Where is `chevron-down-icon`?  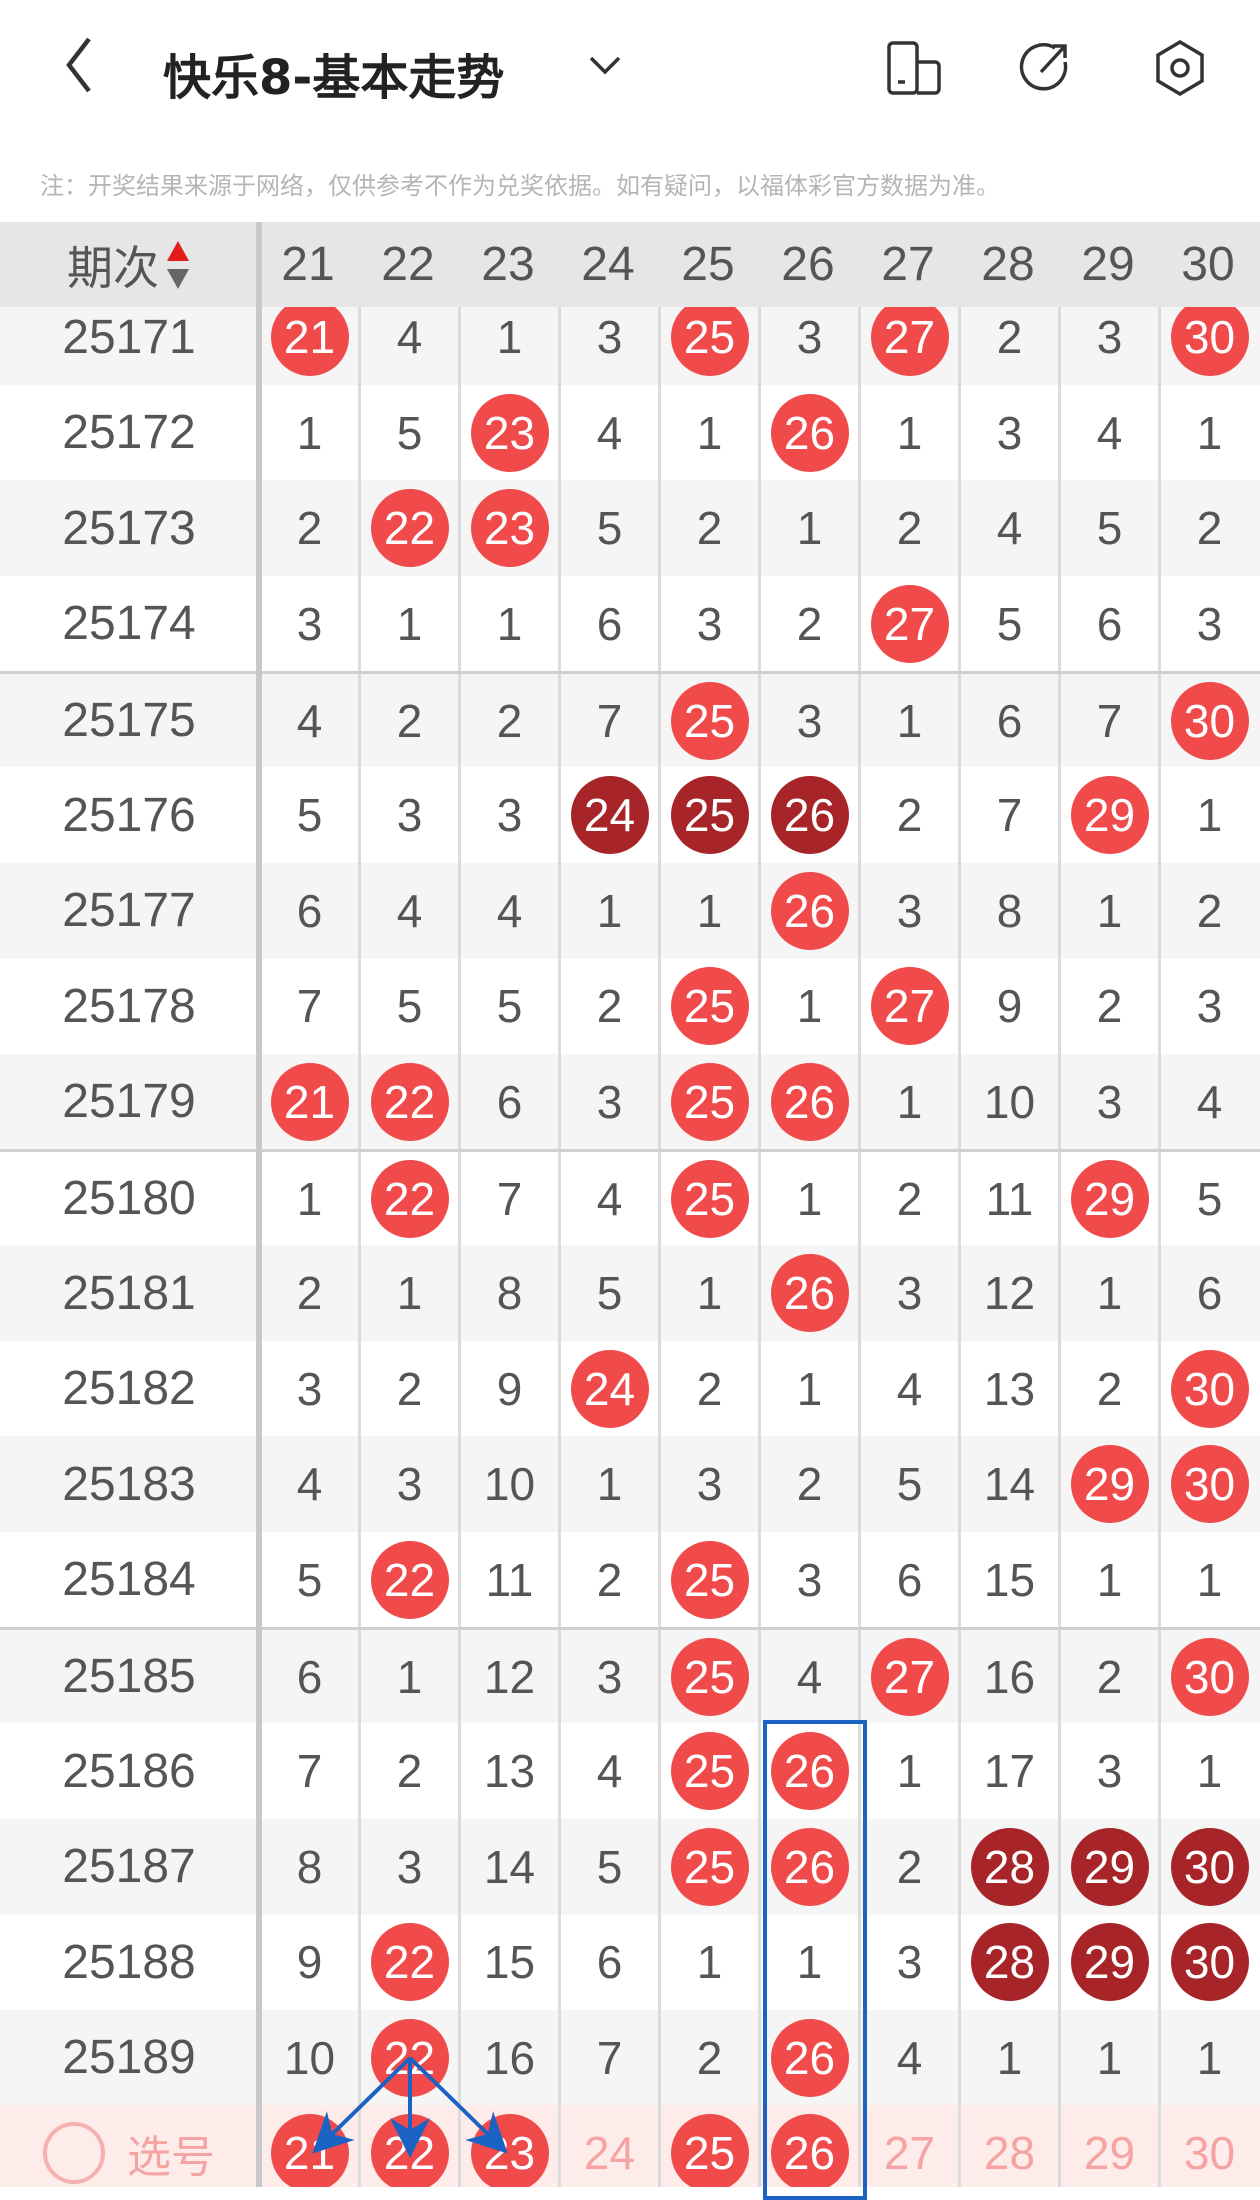
chevron-down-icon is located at coordinates (605, 65).